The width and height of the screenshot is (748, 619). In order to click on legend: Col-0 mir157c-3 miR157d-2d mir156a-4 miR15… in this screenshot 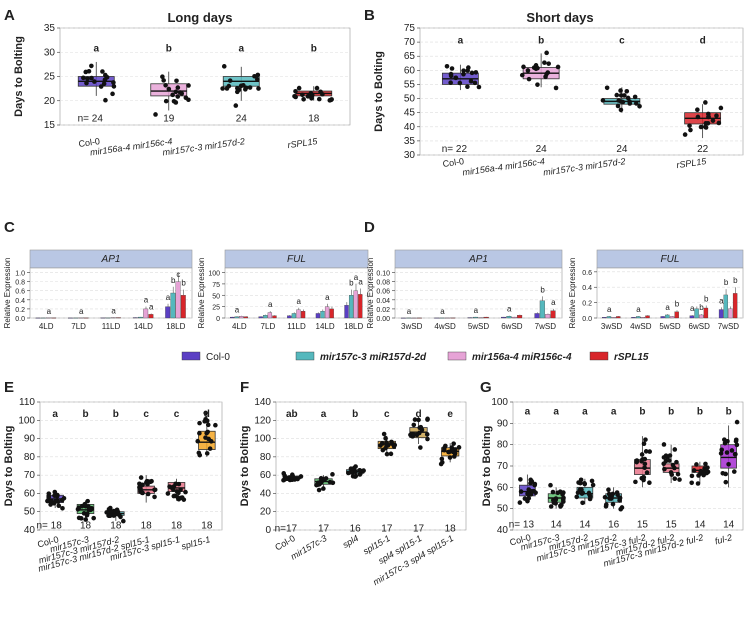, I will do `click(415, 357)`.